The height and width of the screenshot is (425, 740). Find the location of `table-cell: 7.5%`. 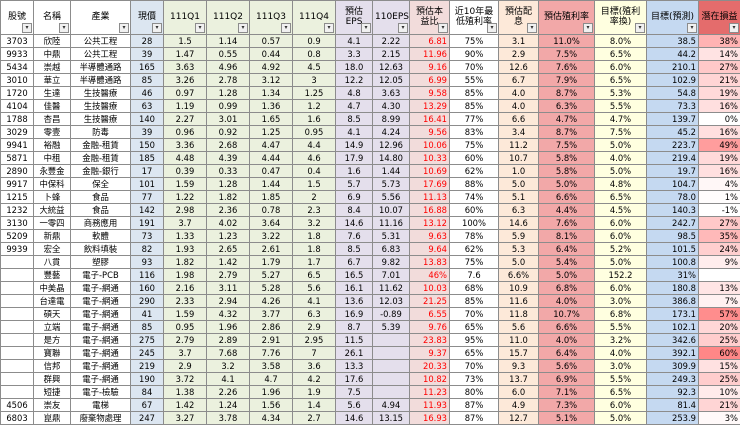

table-cell: 7.5% is located at coordinates (567, 54).